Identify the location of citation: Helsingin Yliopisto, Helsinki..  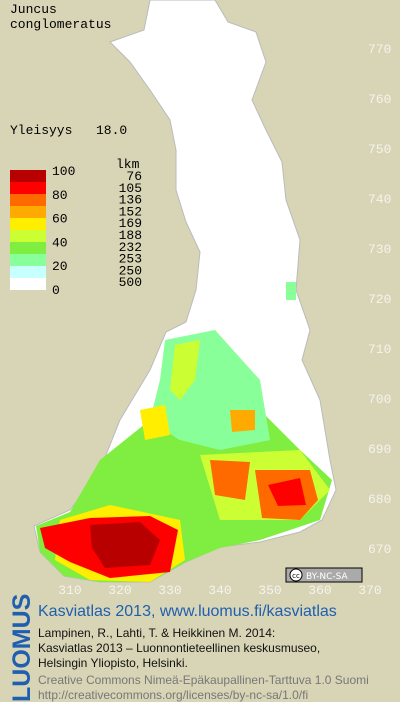
(113, 663).